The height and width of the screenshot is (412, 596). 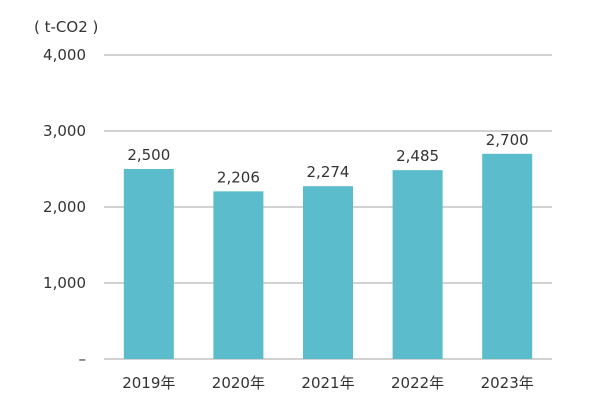 I want to click on data-label: 2,500, so click(x=148, y=155).